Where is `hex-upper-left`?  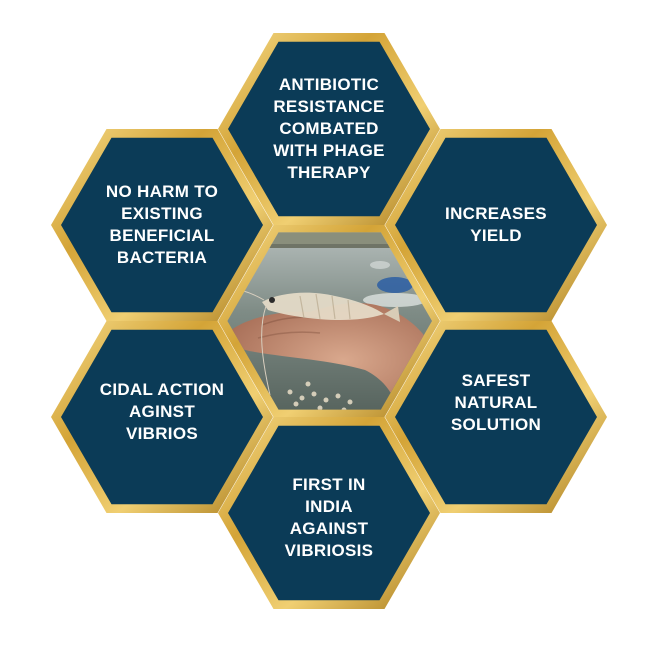 hex-upper-left is located at coordinates (162, 225).